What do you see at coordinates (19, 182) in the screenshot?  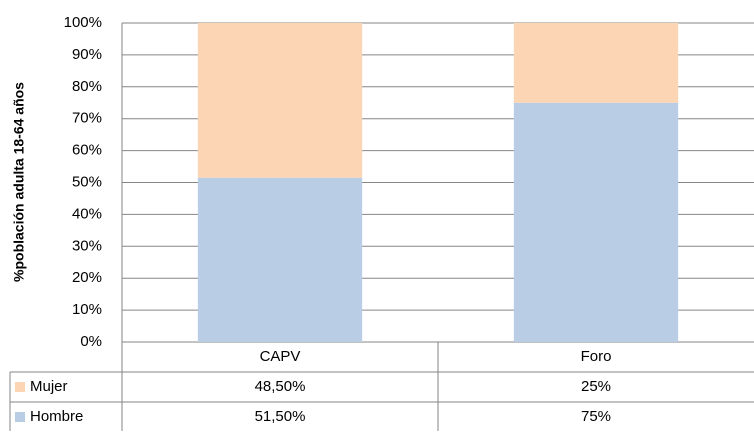 I see `y-axis-label: %población adulta 18-64 años` at bounding box center [19, 182].